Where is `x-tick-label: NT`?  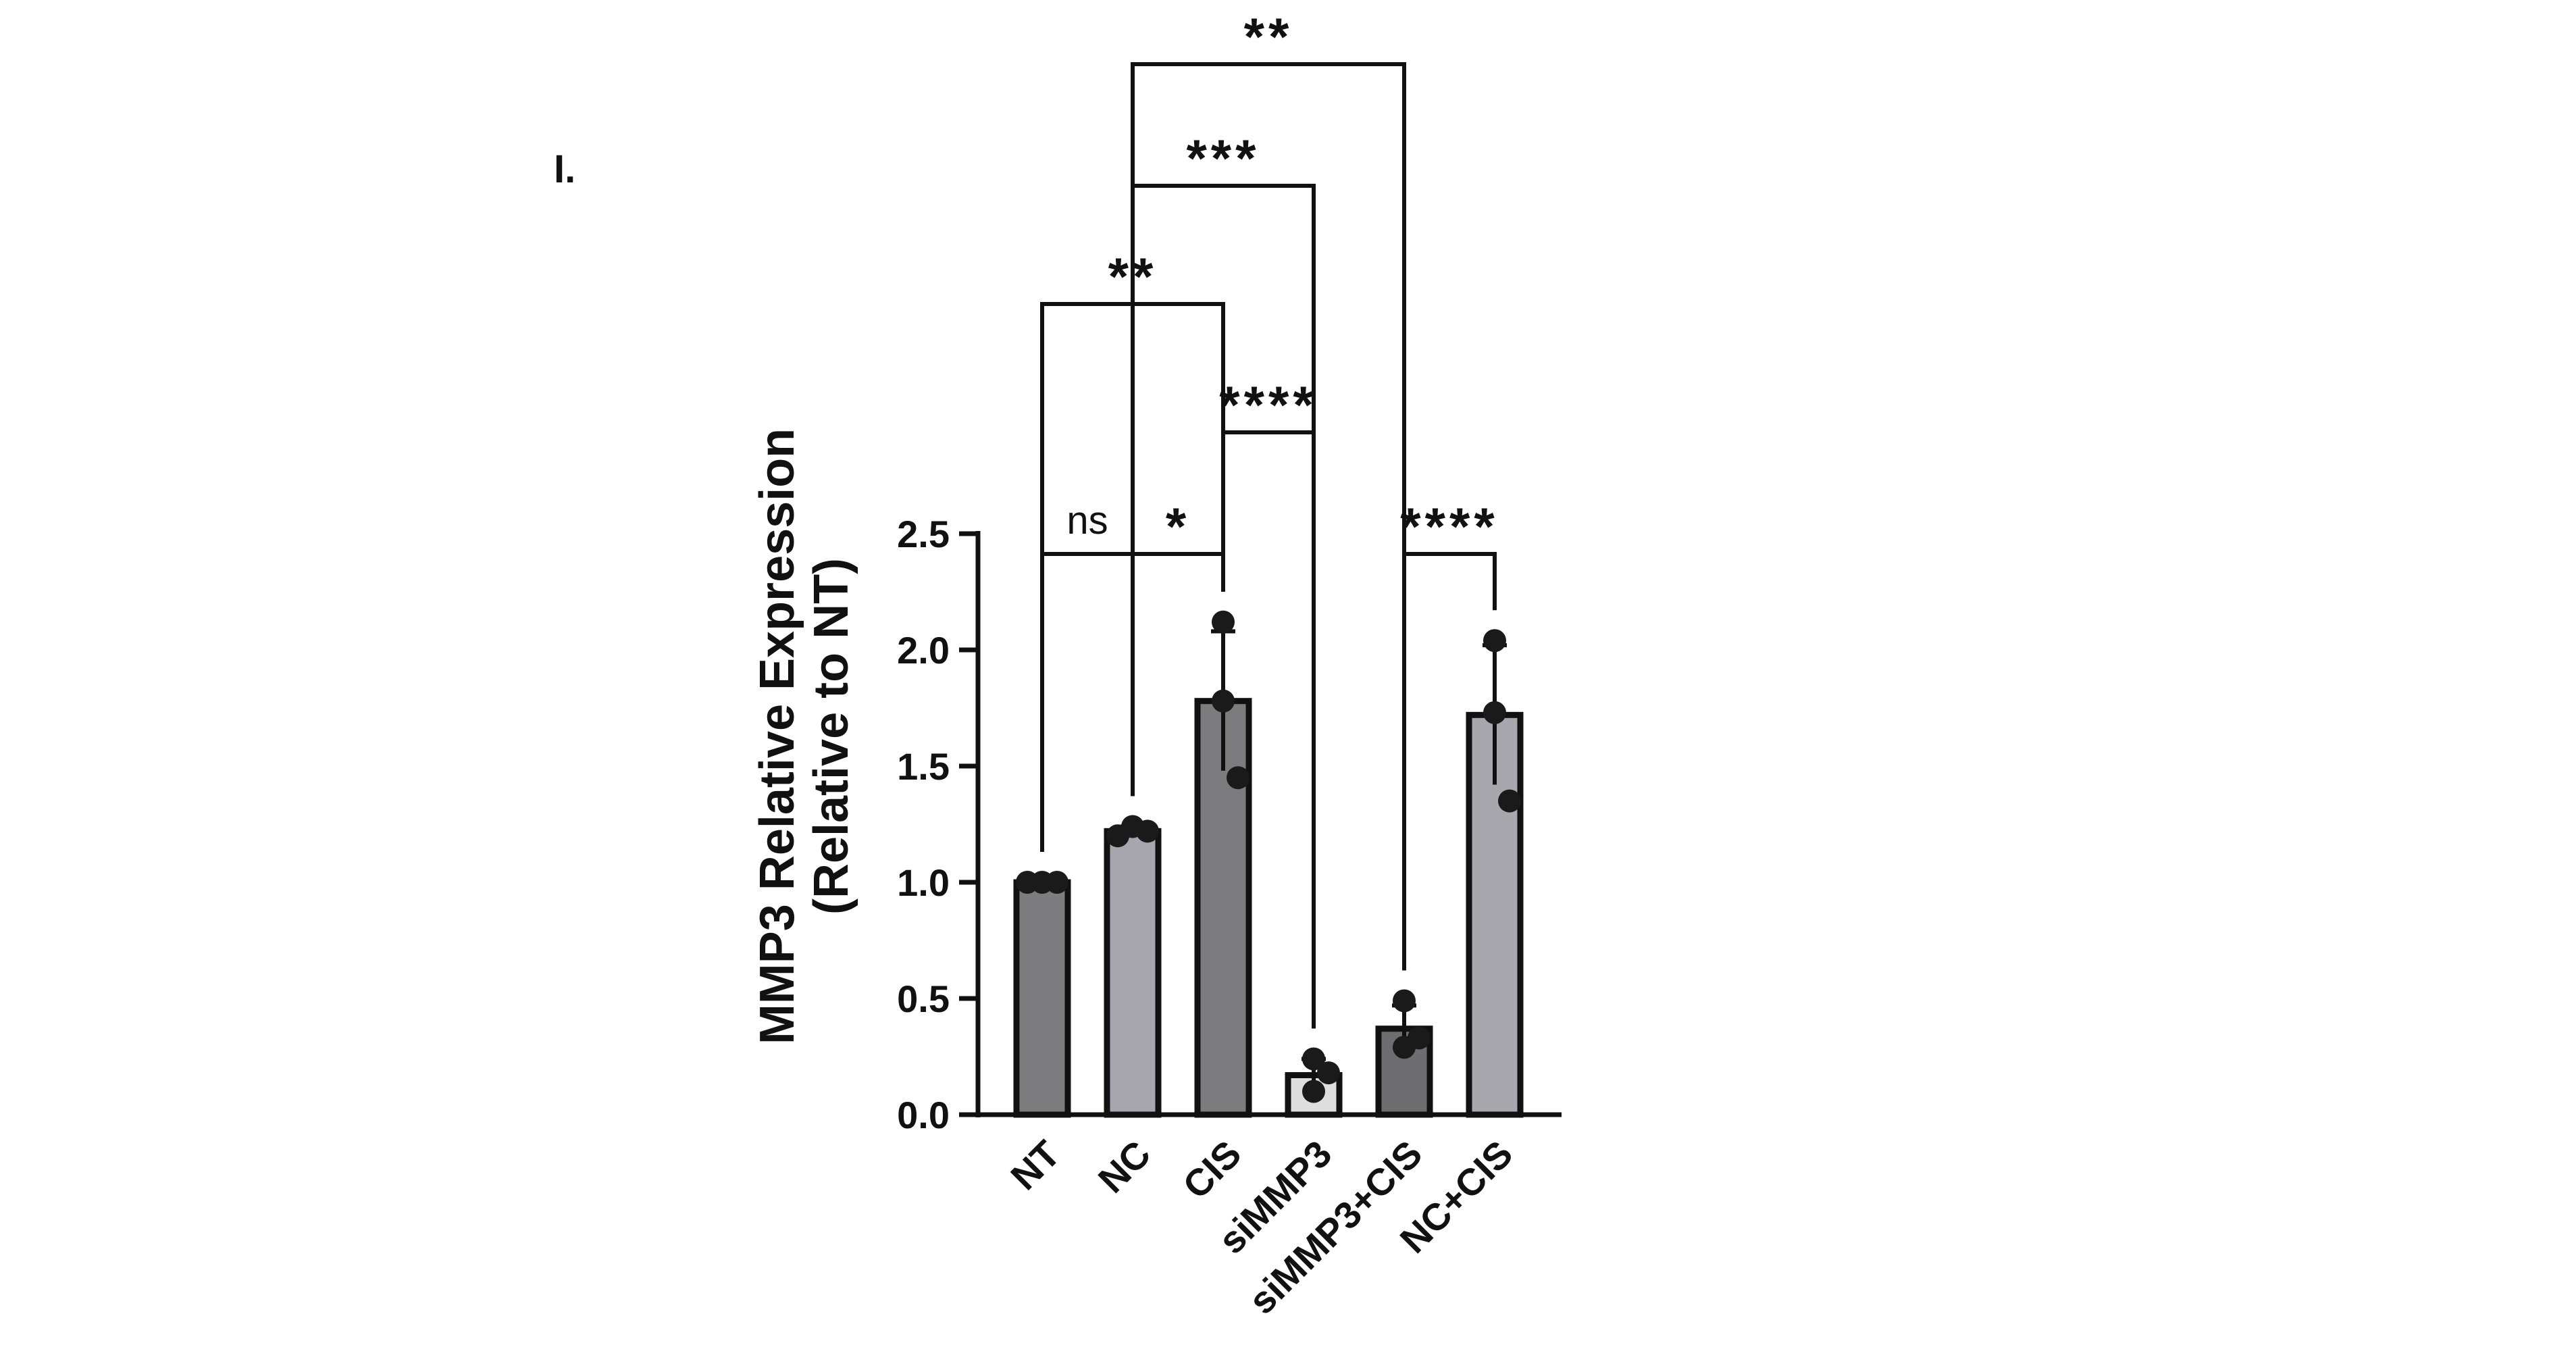
x-tick-label: NT is located at coordinates (1035, 1165).